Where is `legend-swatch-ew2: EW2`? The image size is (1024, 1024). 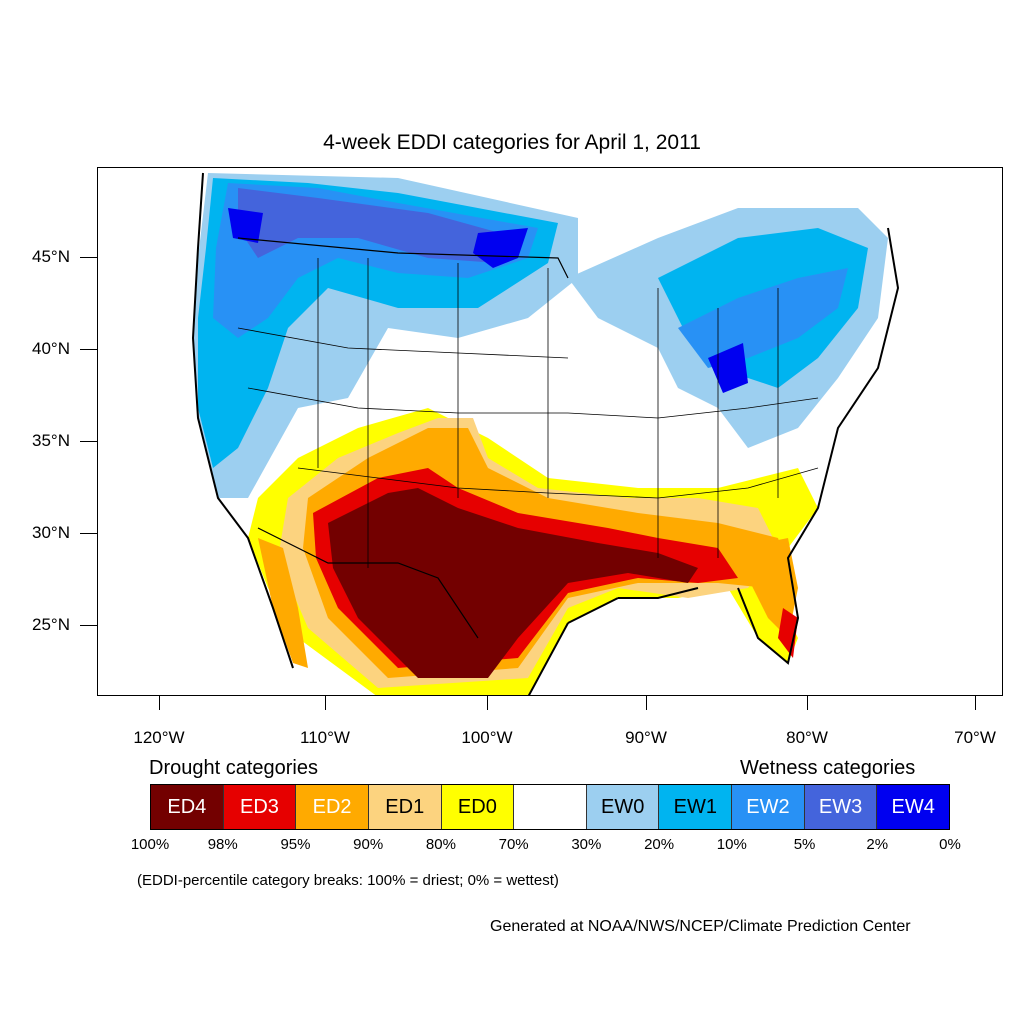 legend-swatch-ew2: EW2 is located at coordinates (768, 807).